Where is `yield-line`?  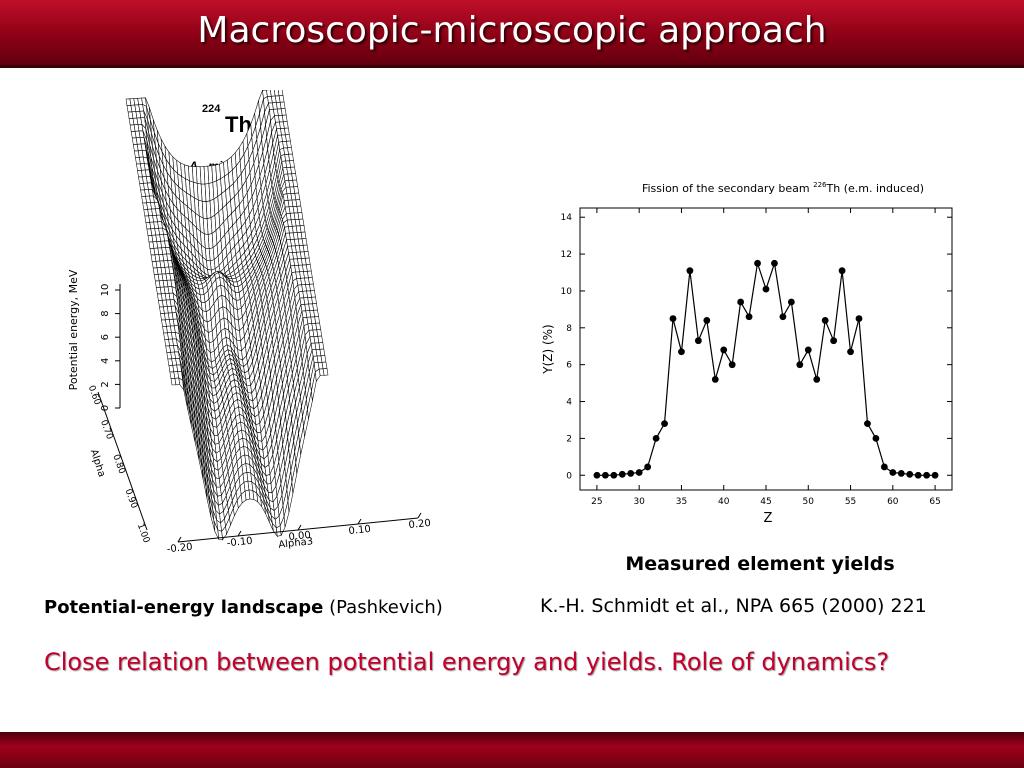 yield-line is located at coordinates (766, 369).